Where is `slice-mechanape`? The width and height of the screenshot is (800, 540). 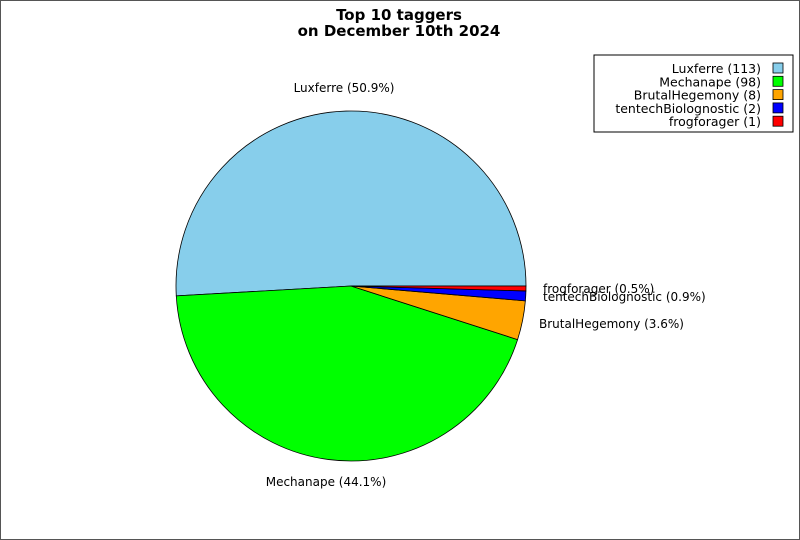
slice-mechanape is located at coordinates (347, 373).